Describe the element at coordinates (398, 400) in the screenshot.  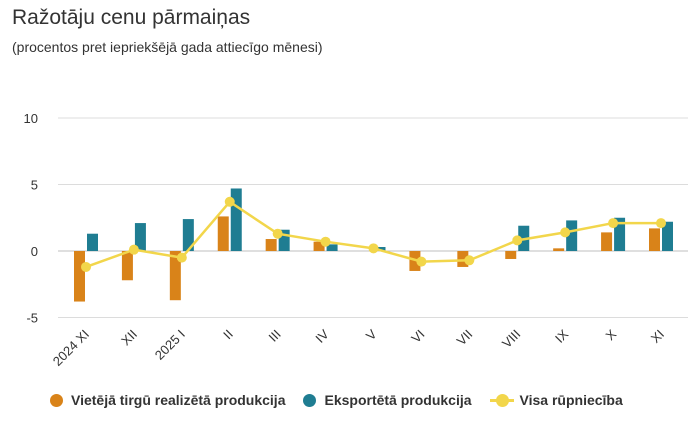
I see `legend-export-label: Eksportētā produkcija` at that location.